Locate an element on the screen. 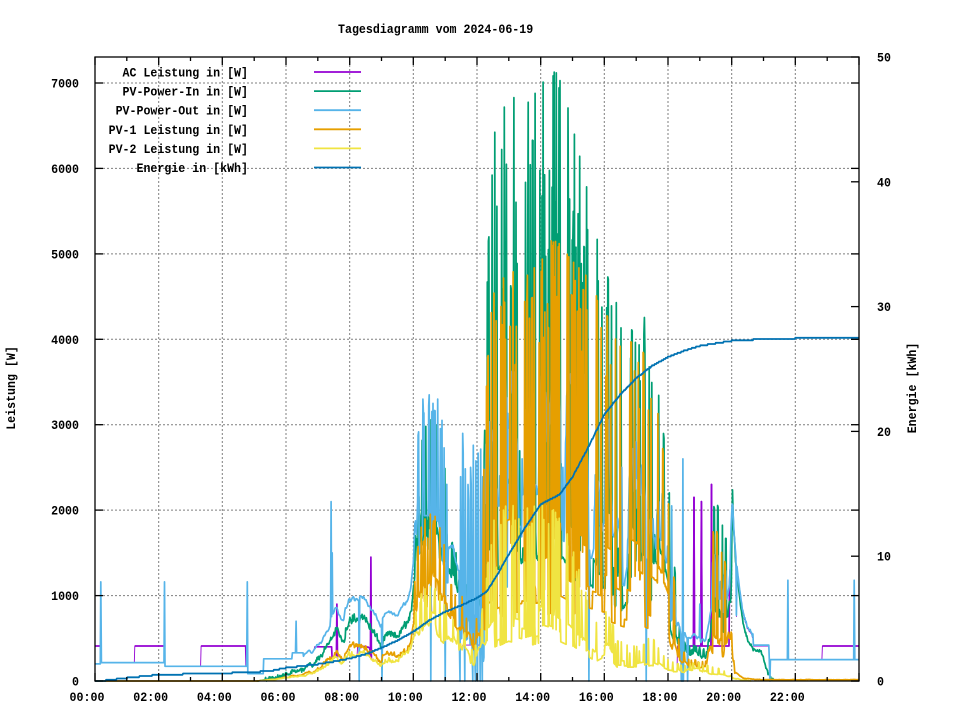 Image resolution: width=960 pixels, height=725 pixels. svg-text: 22:00 is located at coordinates (787, 697).